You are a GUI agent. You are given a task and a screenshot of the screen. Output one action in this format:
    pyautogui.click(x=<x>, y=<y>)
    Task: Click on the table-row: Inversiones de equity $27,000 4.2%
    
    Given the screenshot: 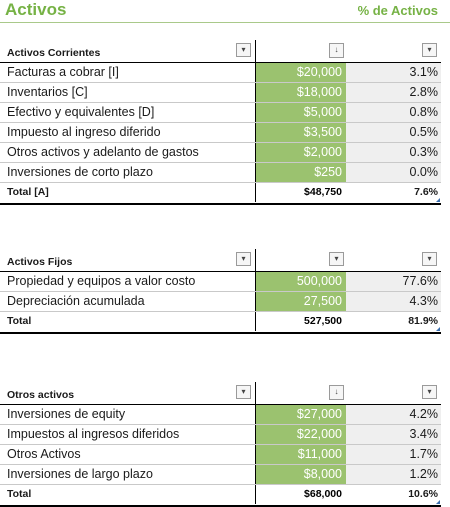 What is the action you would take?
    pyautogui.click(x=220, y=415)
    